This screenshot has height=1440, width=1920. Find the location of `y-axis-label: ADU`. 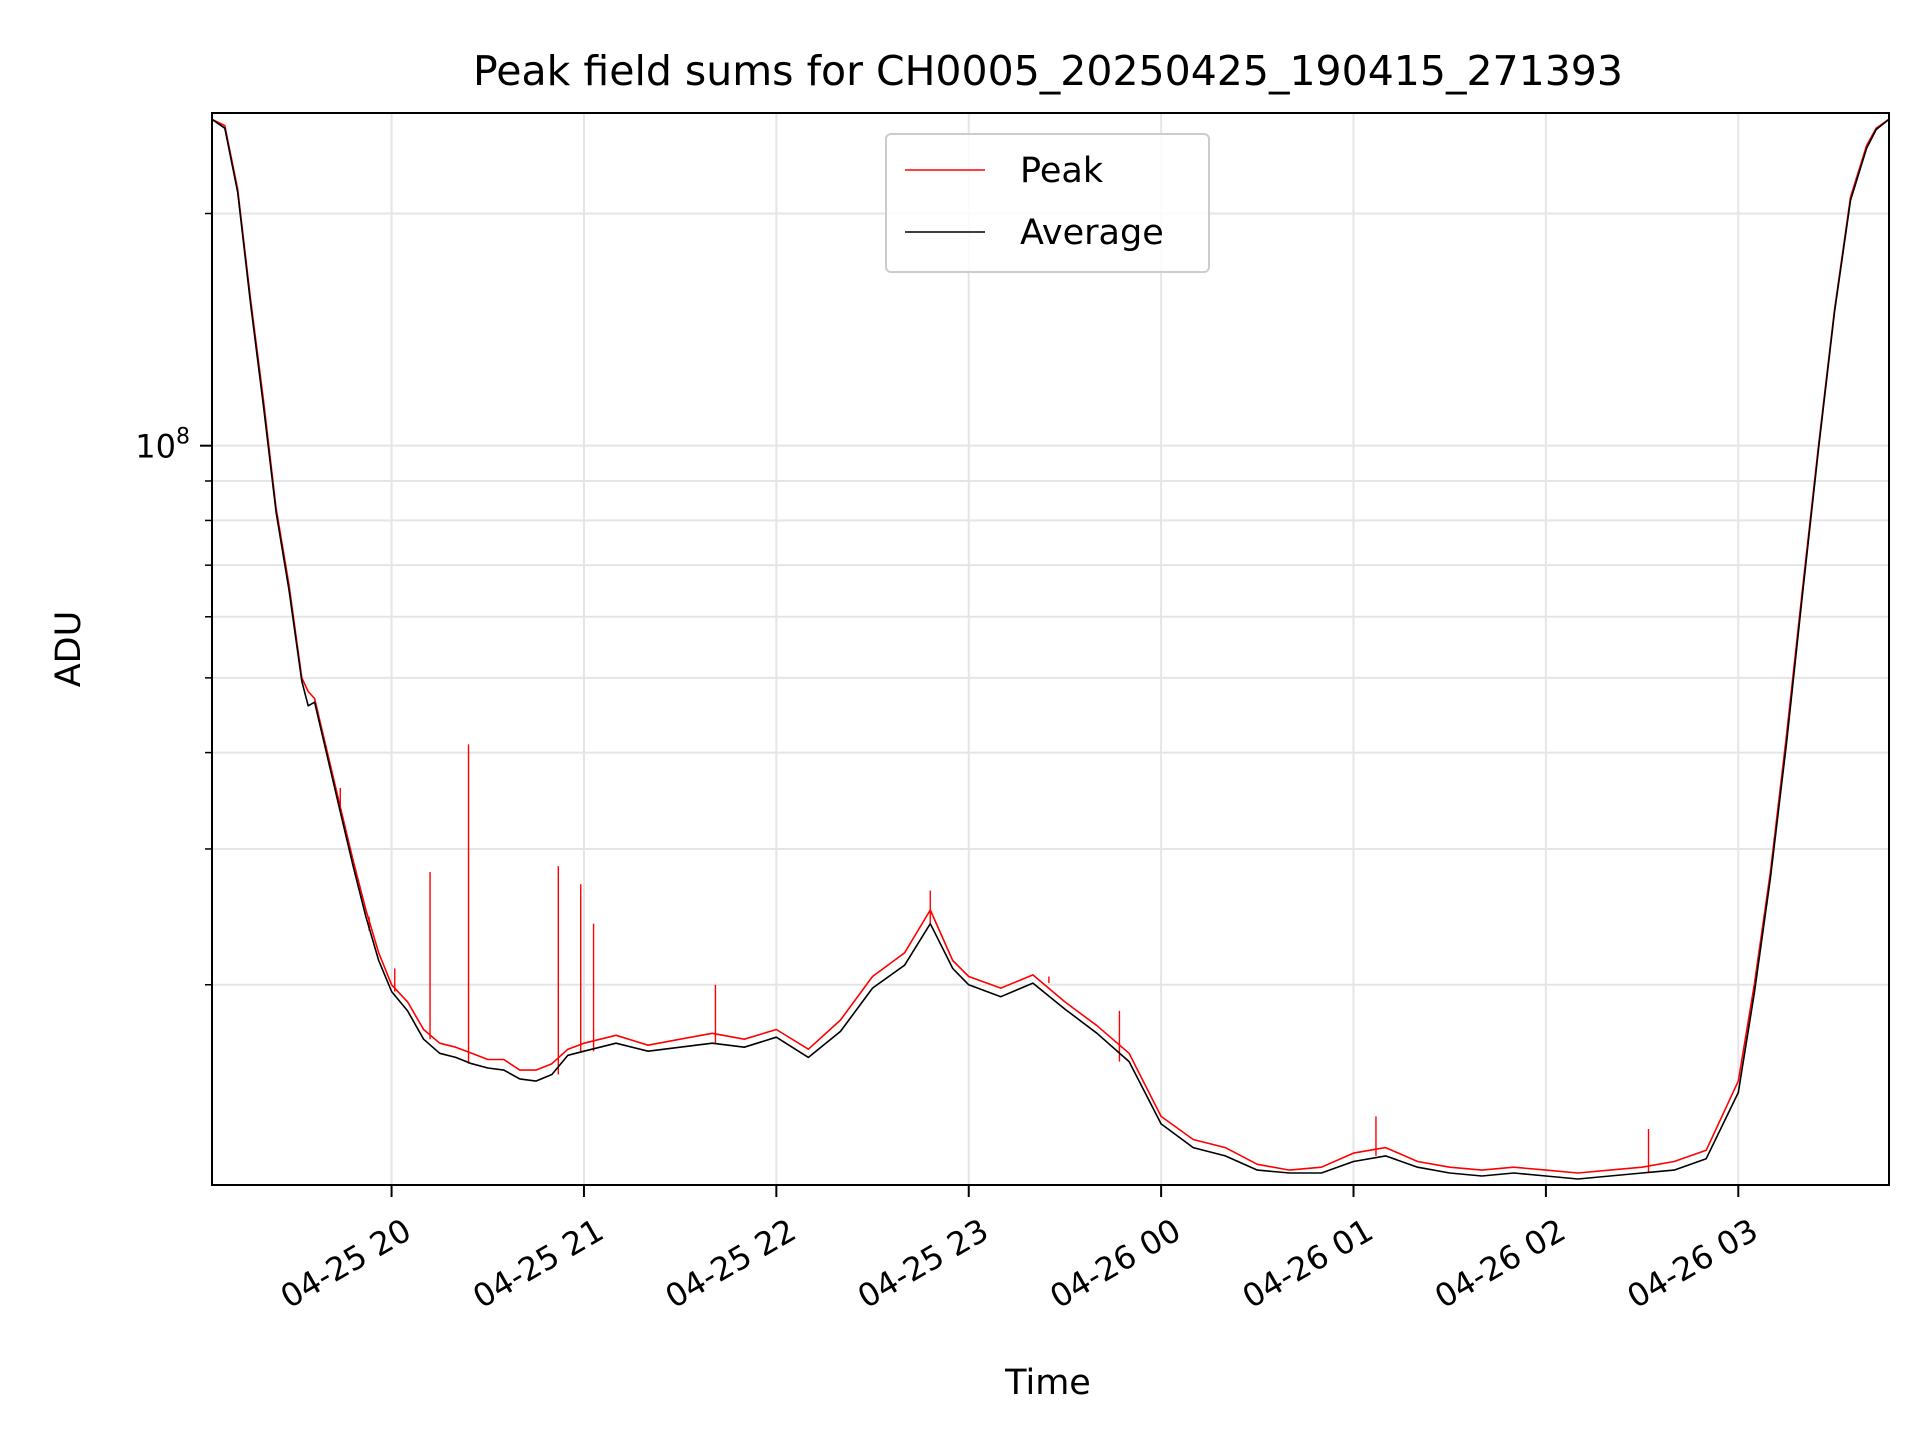

y-axis-label: ADU is located at coordinates (69, 649).